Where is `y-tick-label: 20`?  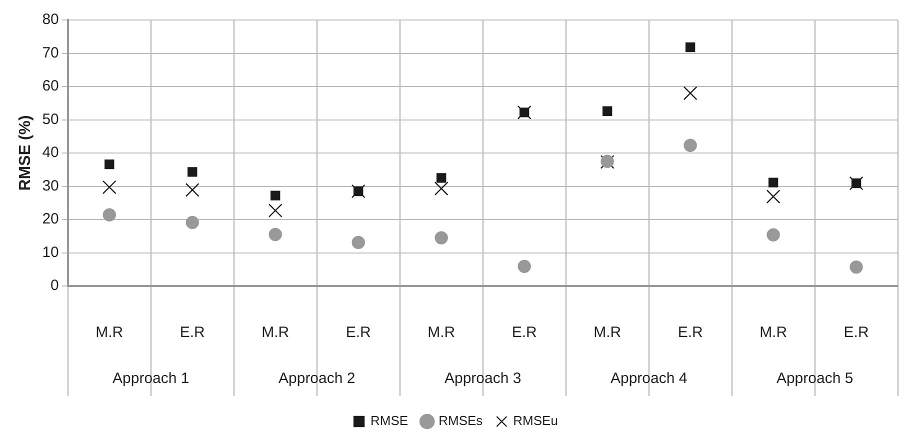
y-tick-label: 20 is located at coordinates (50, 219).